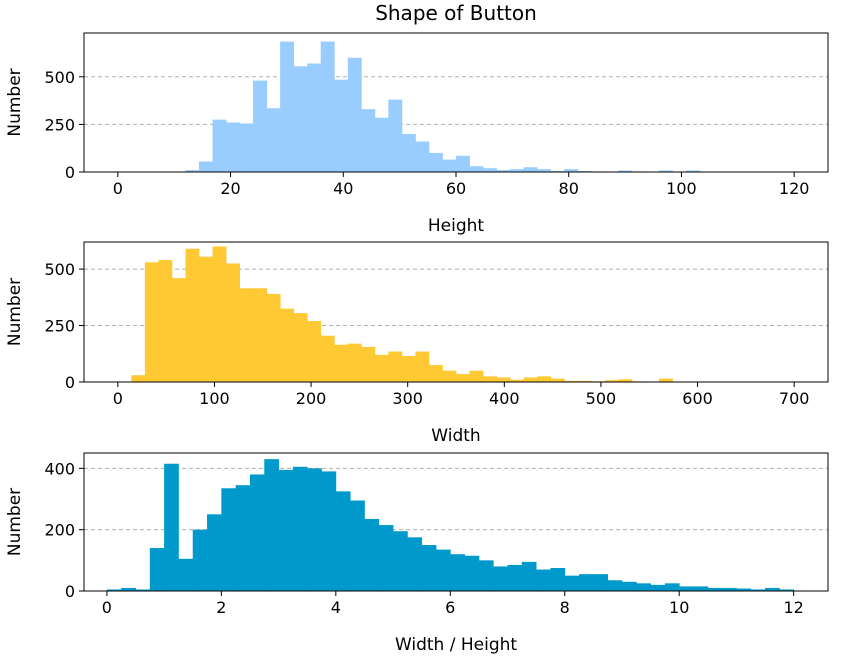  I want to click on x-tick-label: 600, so click(697, 398).